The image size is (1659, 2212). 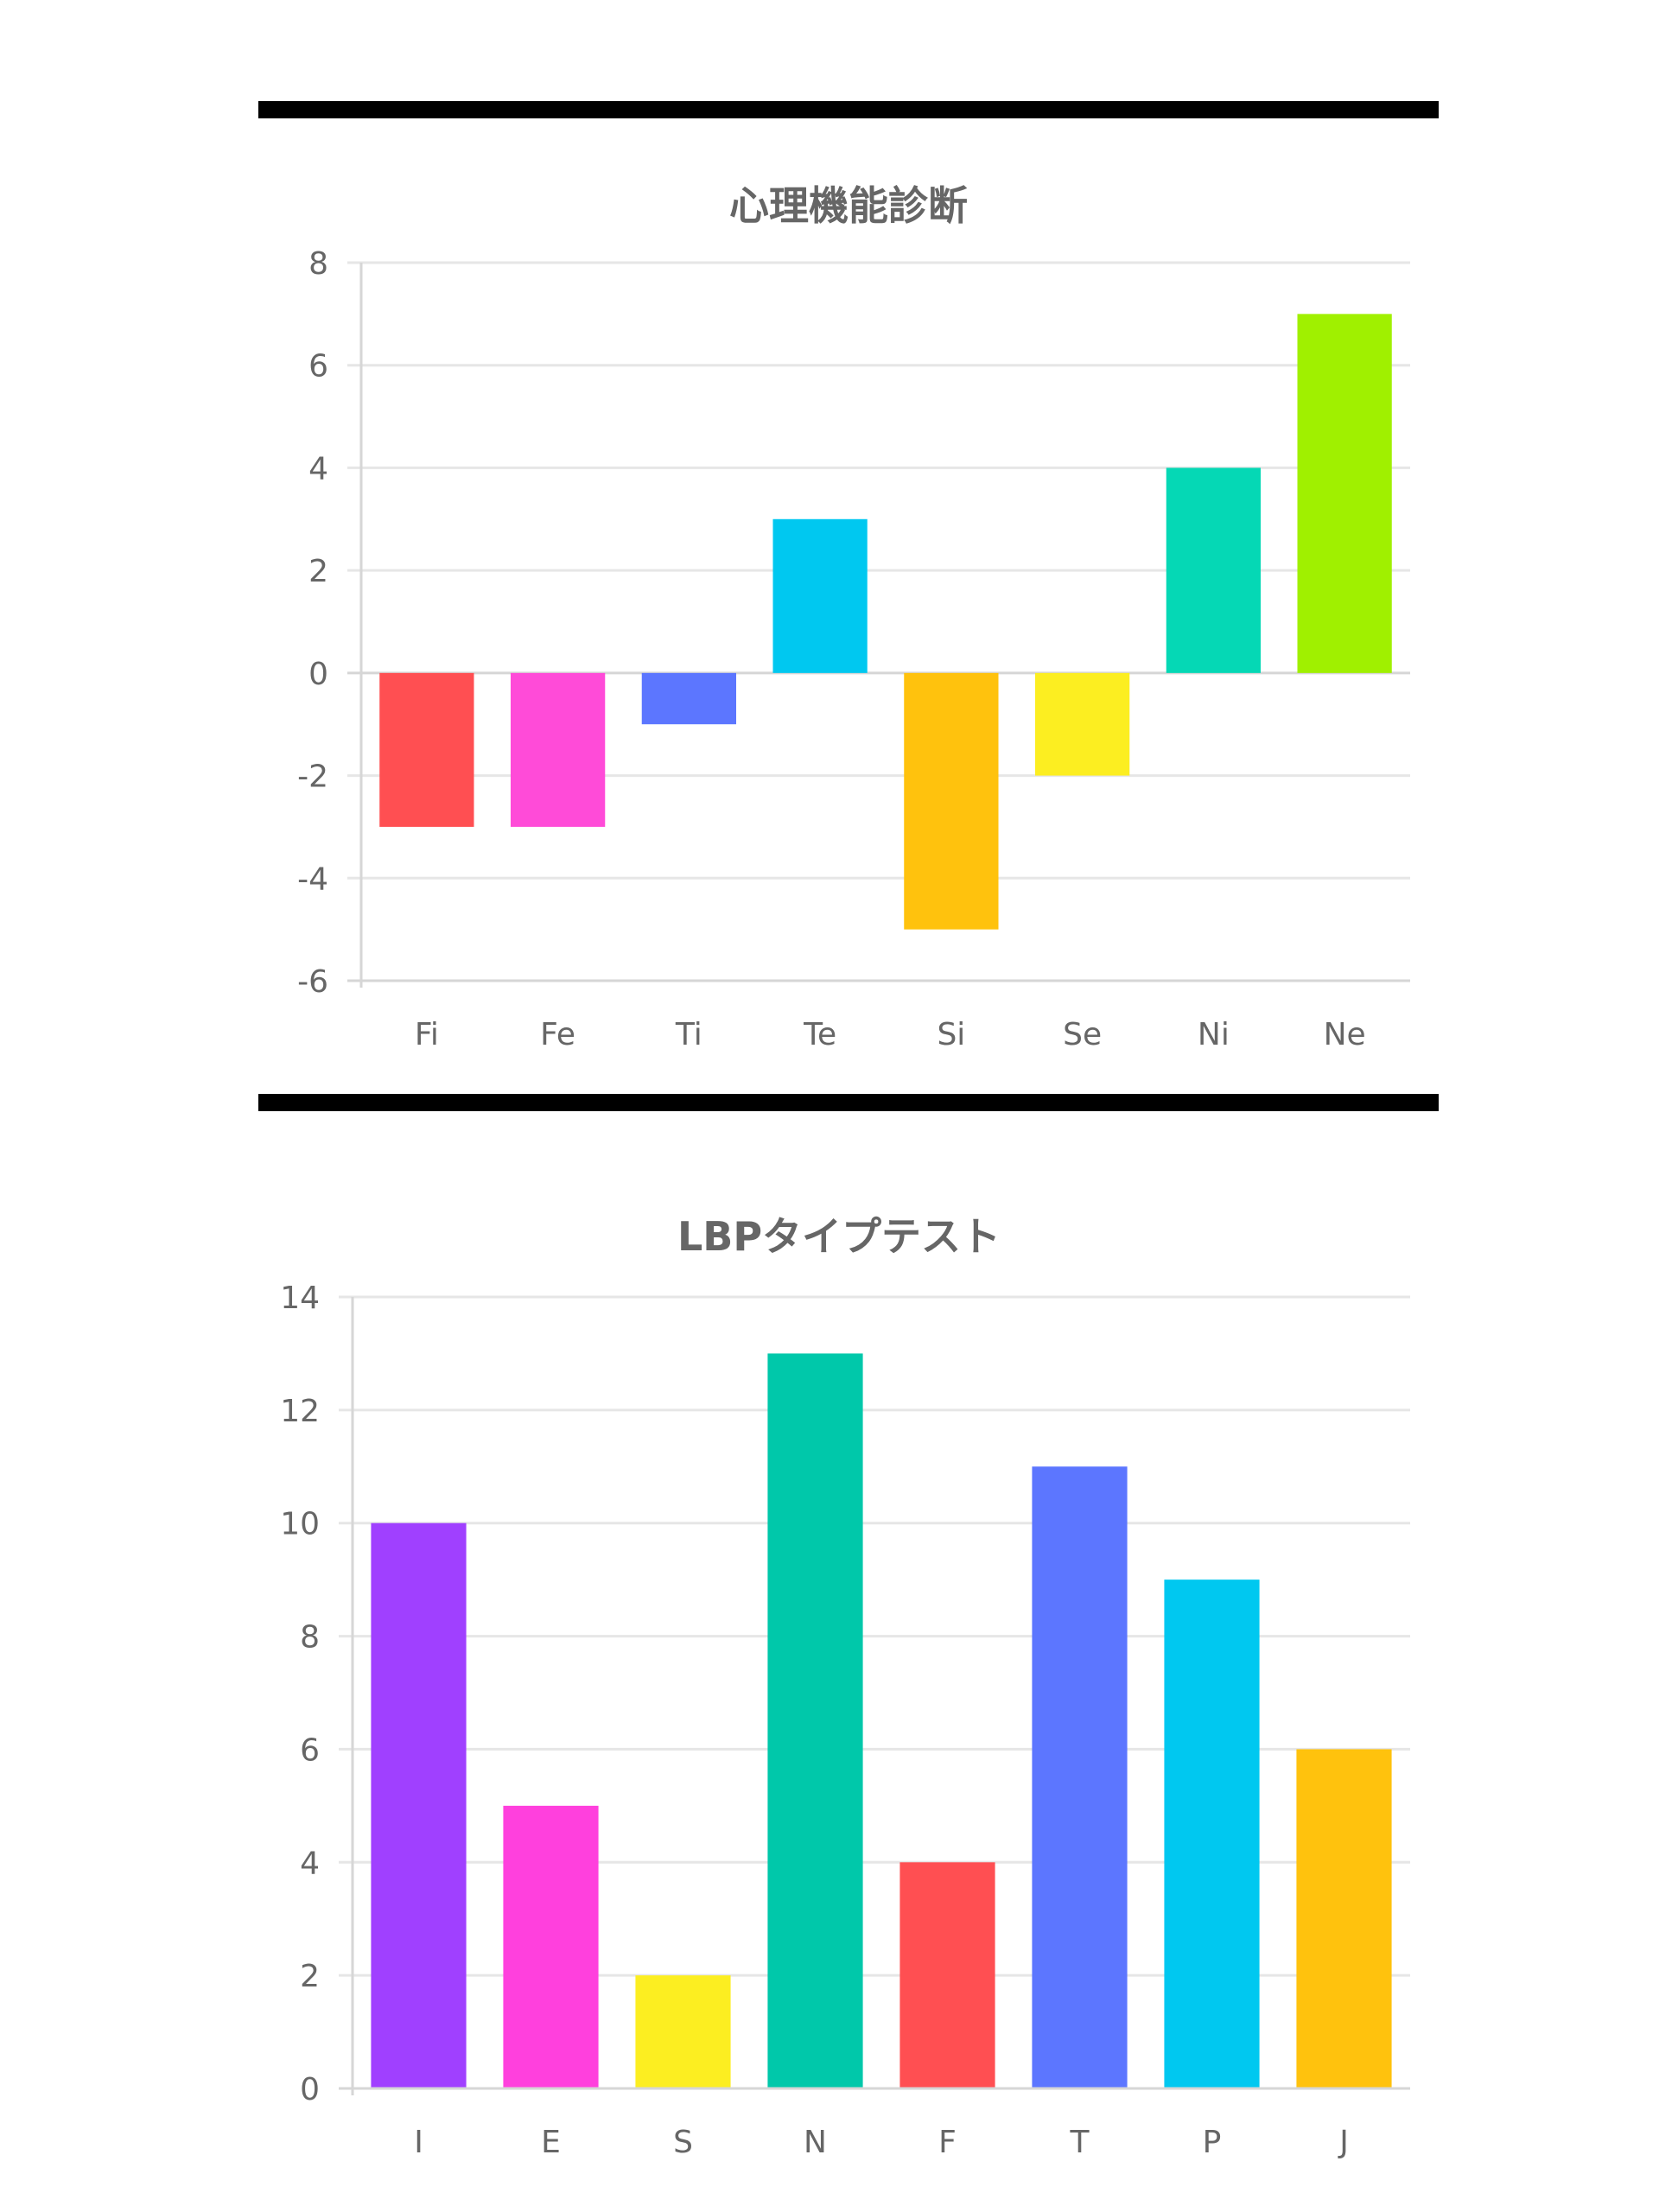 I want to click on x-tick-label: Te, so click(x=819, y=1034).